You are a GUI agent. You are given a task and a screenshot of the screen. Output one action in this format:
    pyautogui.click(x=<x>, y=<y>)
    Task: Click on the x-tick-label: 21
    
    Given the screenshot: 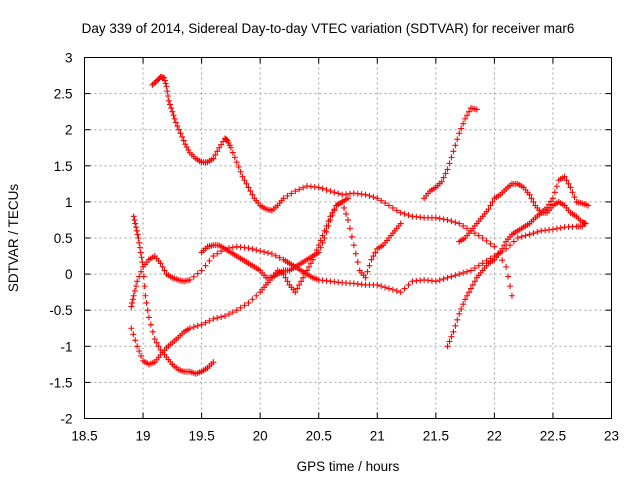 What is the action you would take?
    pyautogui.click(x=377, y=436)
    